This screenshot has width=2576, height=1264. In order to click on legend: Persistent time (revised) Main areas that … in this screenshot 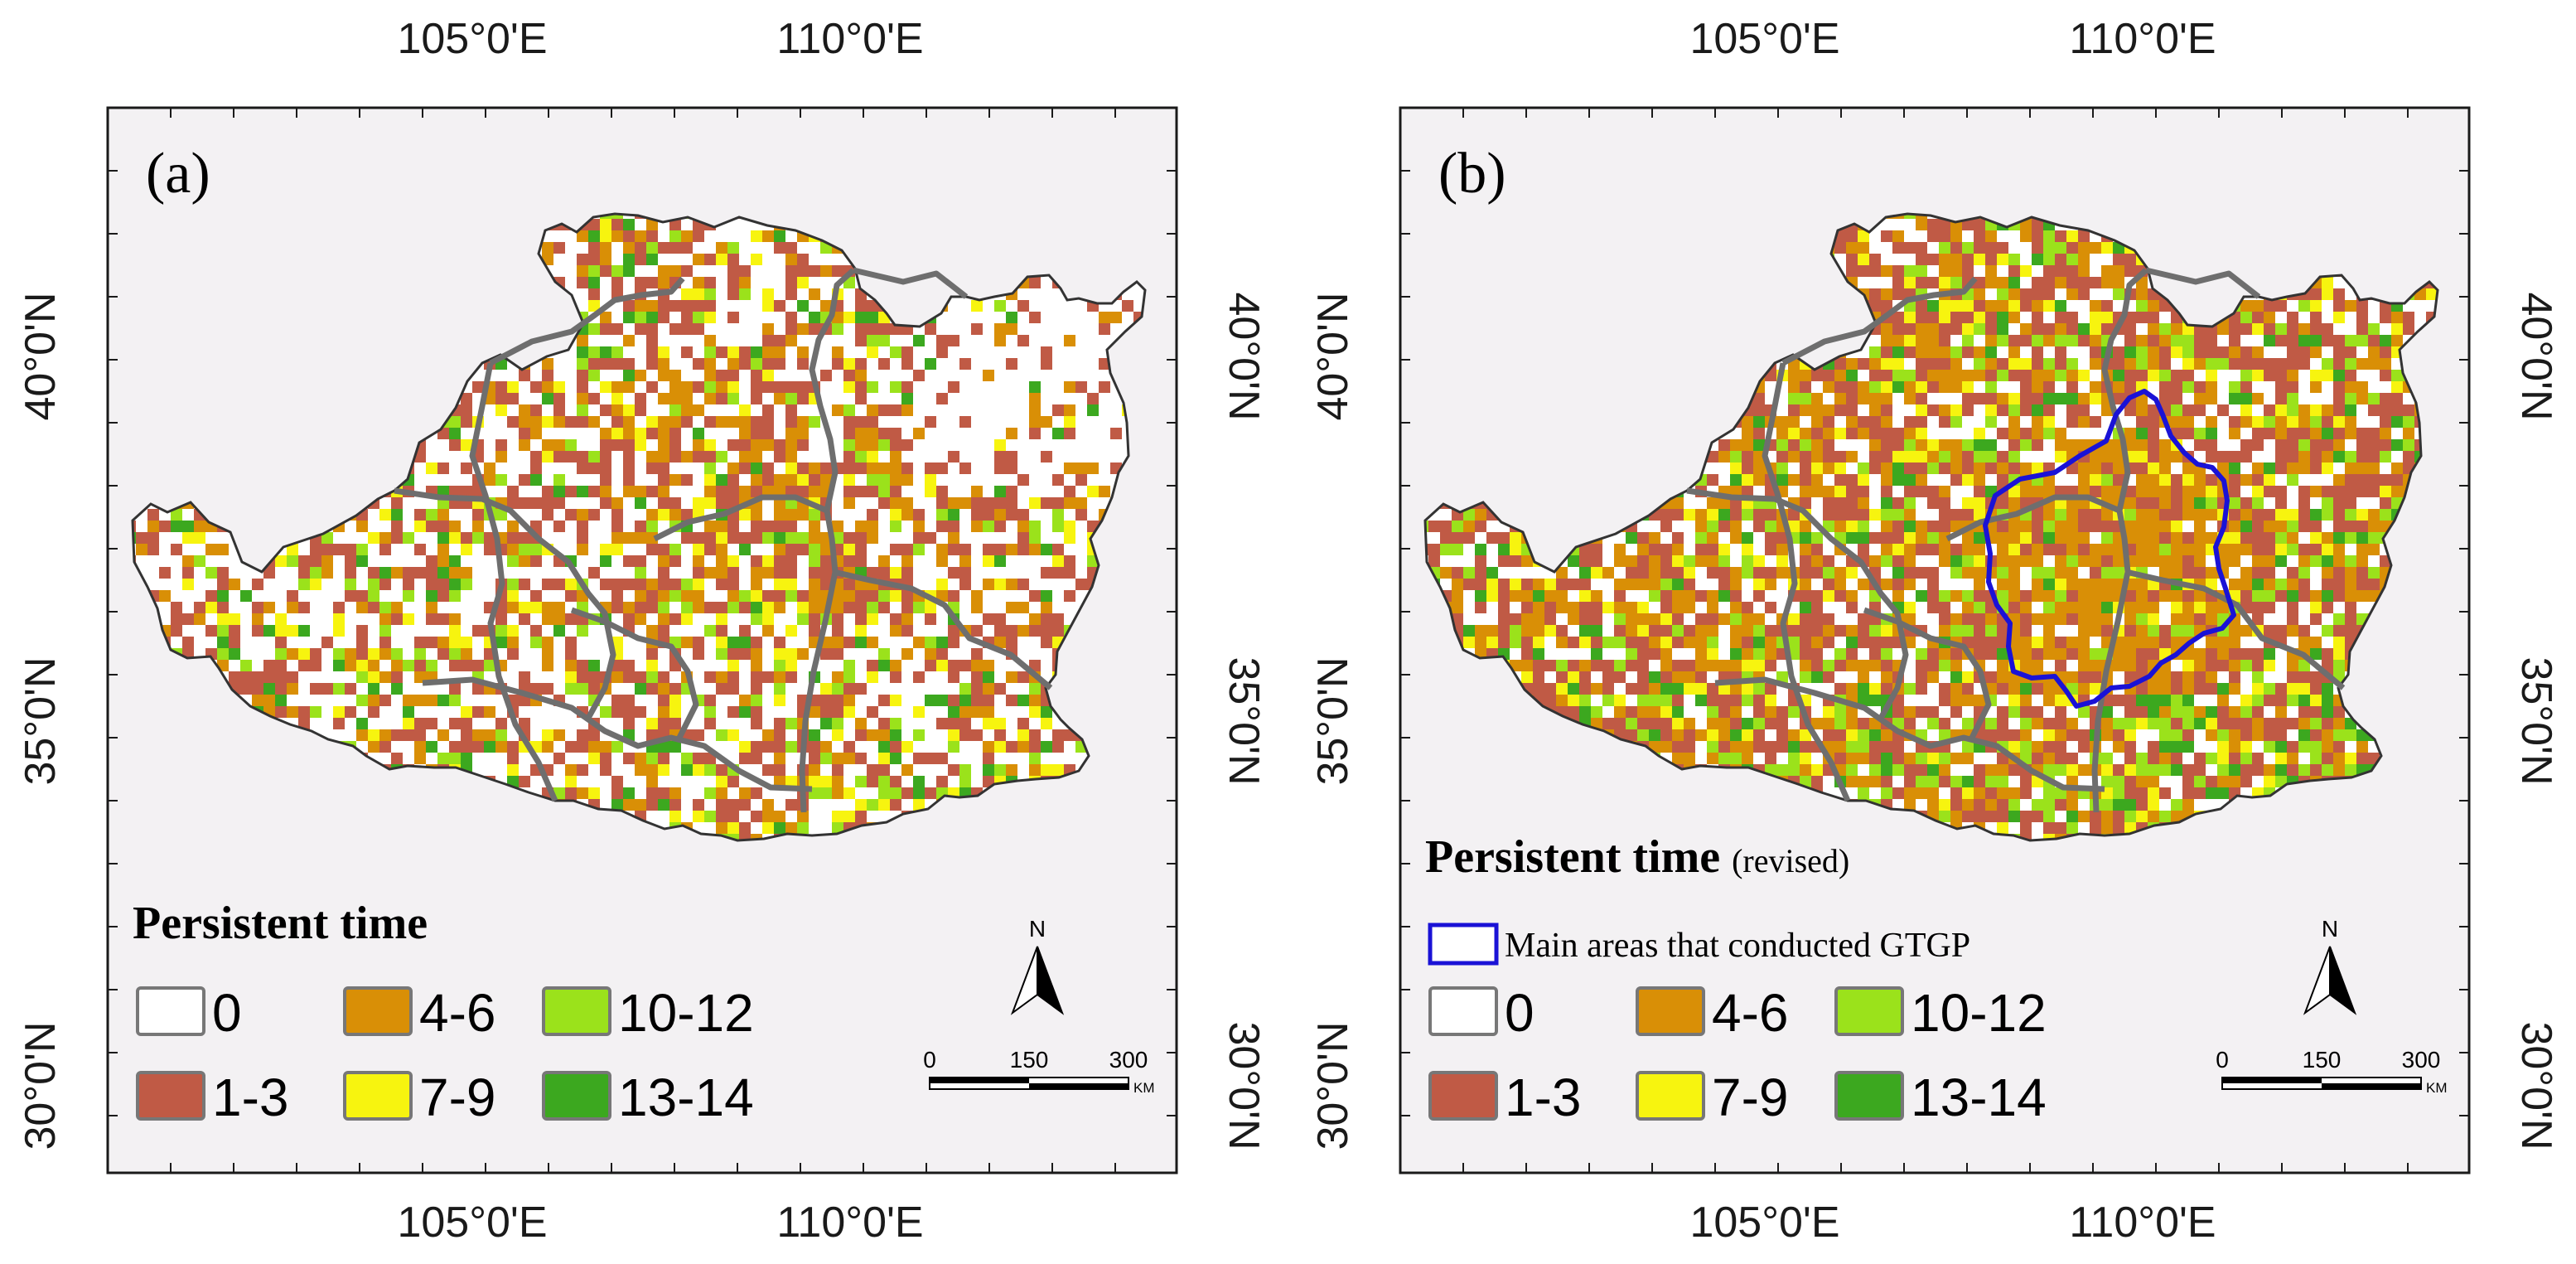, I will do `click(1736, 979)`.